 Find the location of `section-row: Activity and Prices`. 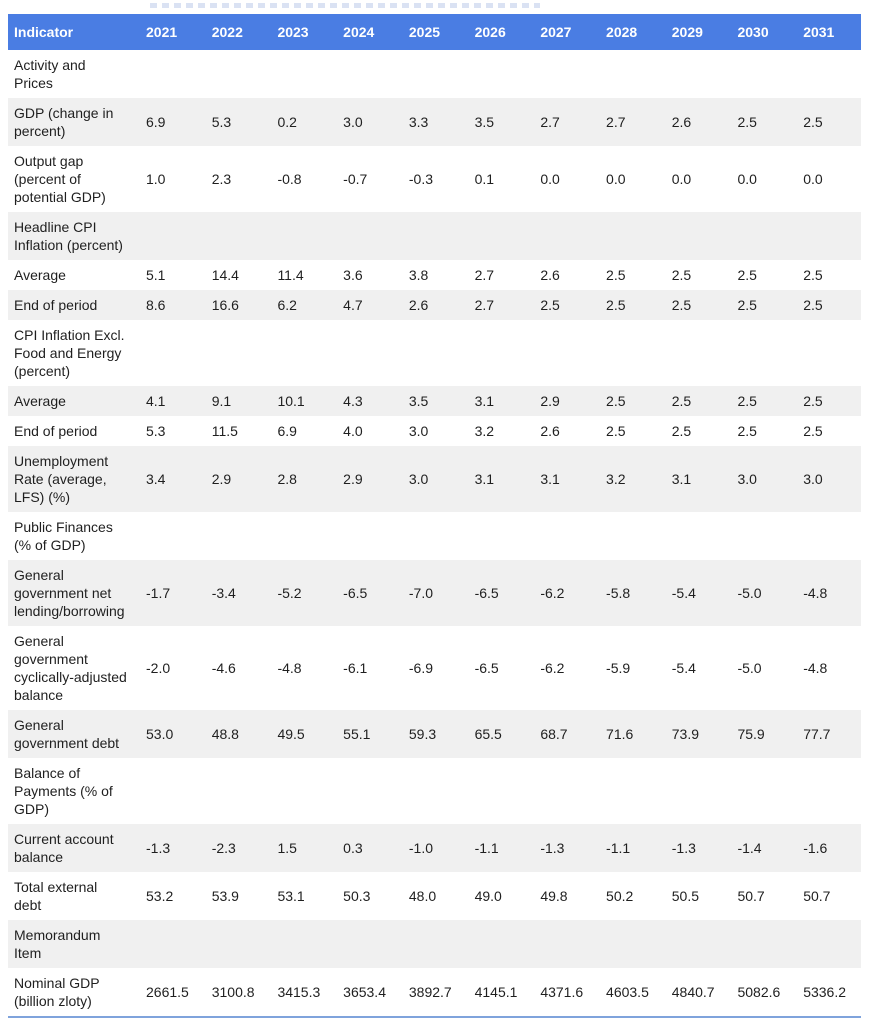

section-row: Activity and Prices is located at coordinates (434, 74).